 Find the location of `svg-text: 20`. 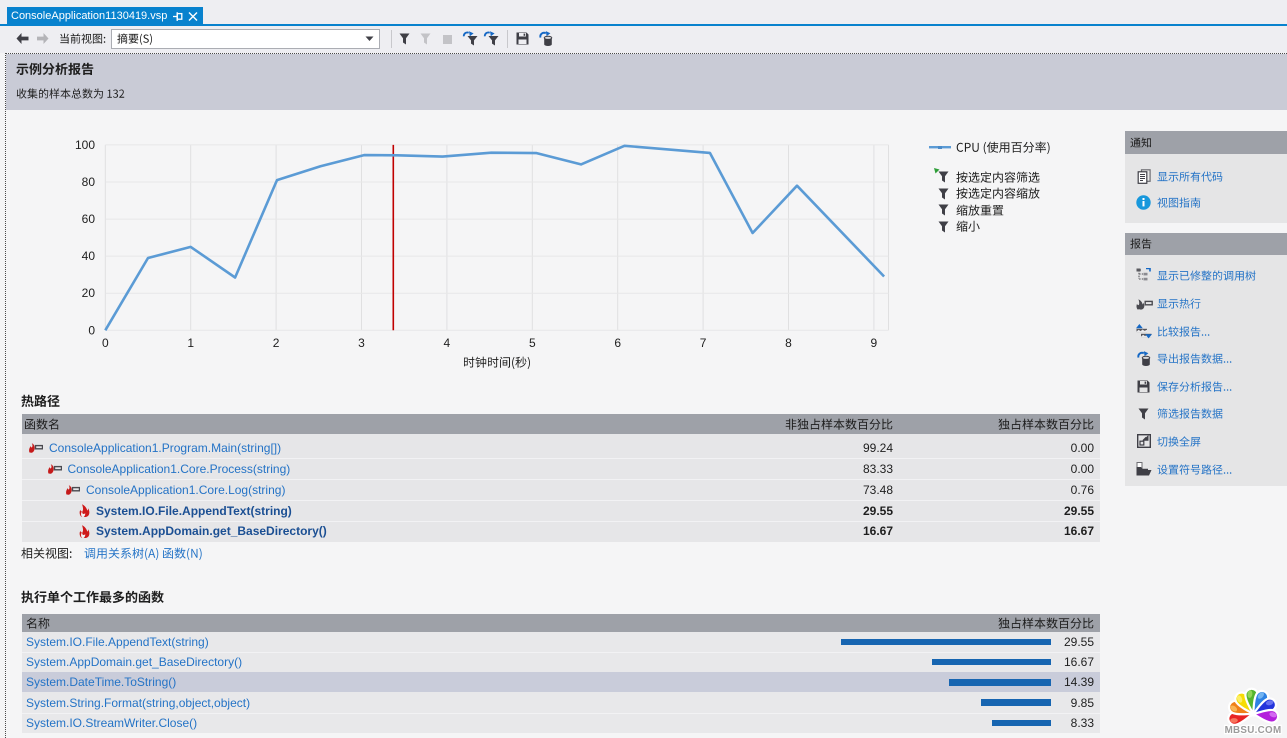

svg-text: 20 is located at coordinates (89, 293).